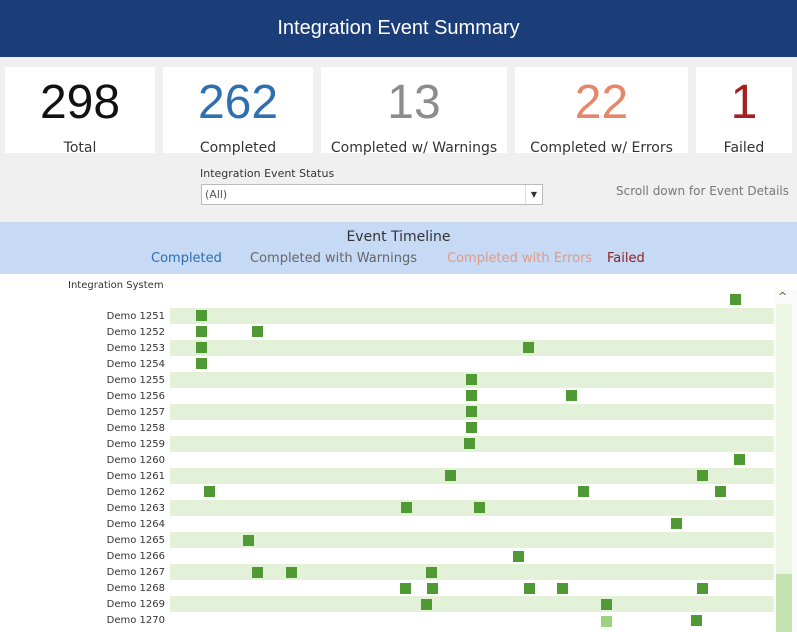 This screenshot has width=797, height=632. What do you see at coordinates (80, 148) in the screenshot?
I see `kpi-total-label: Total` at bounding box center [80, 148].